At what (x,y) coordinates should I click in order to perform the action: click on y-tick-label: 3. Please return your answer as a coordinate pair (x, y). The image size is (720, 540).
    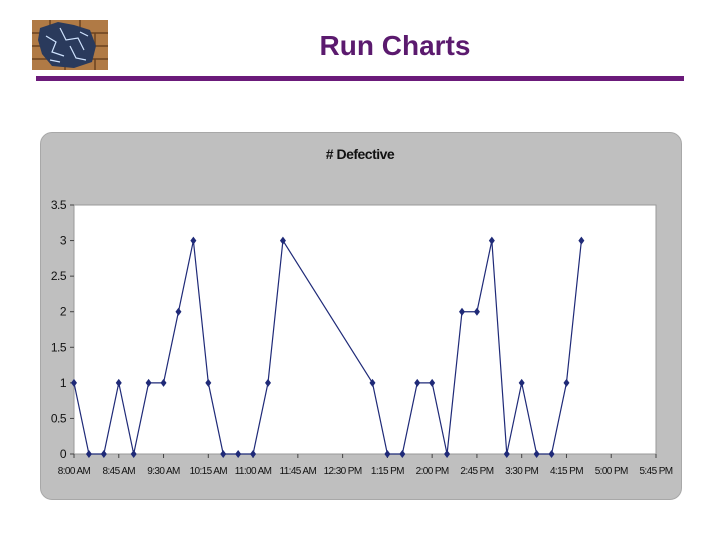
    Looking at the image, I should click on (63, 241).